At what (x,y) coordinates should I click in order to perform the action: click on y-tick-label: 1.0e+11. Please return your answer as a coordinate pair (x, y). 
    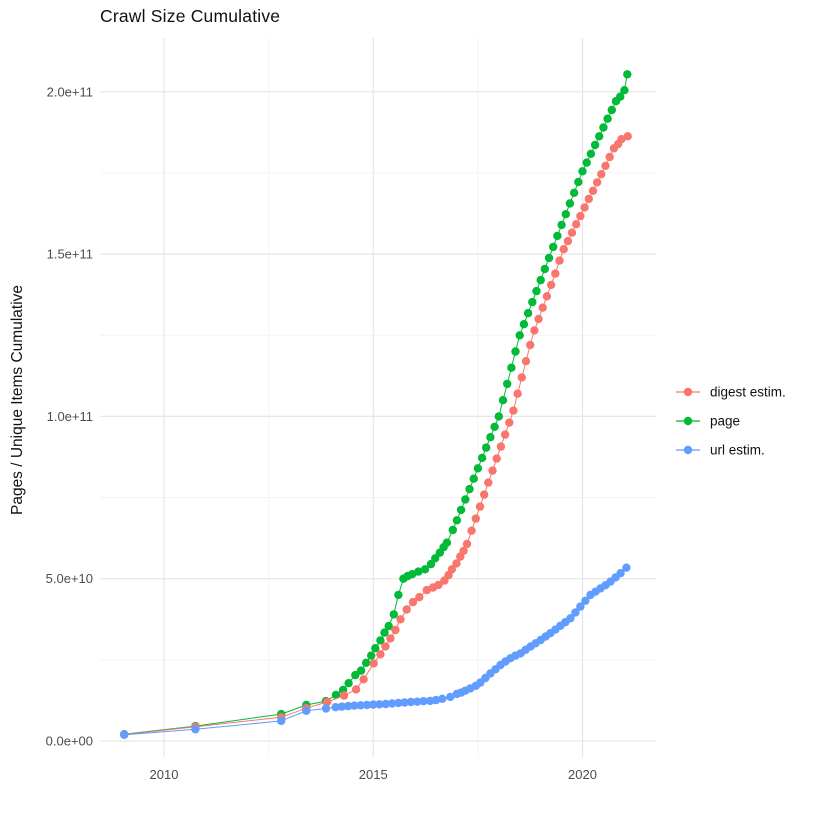
    Looking at the image, I should click on (70, 416).